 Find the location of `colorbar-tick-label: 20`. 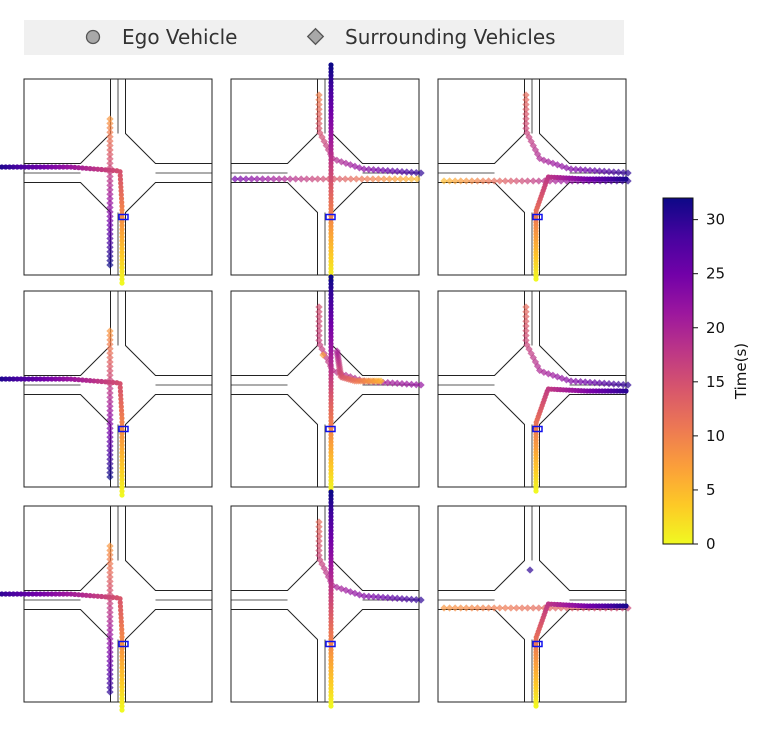

colorbar-tick-label: 20 is located at coordinates (715, 328).